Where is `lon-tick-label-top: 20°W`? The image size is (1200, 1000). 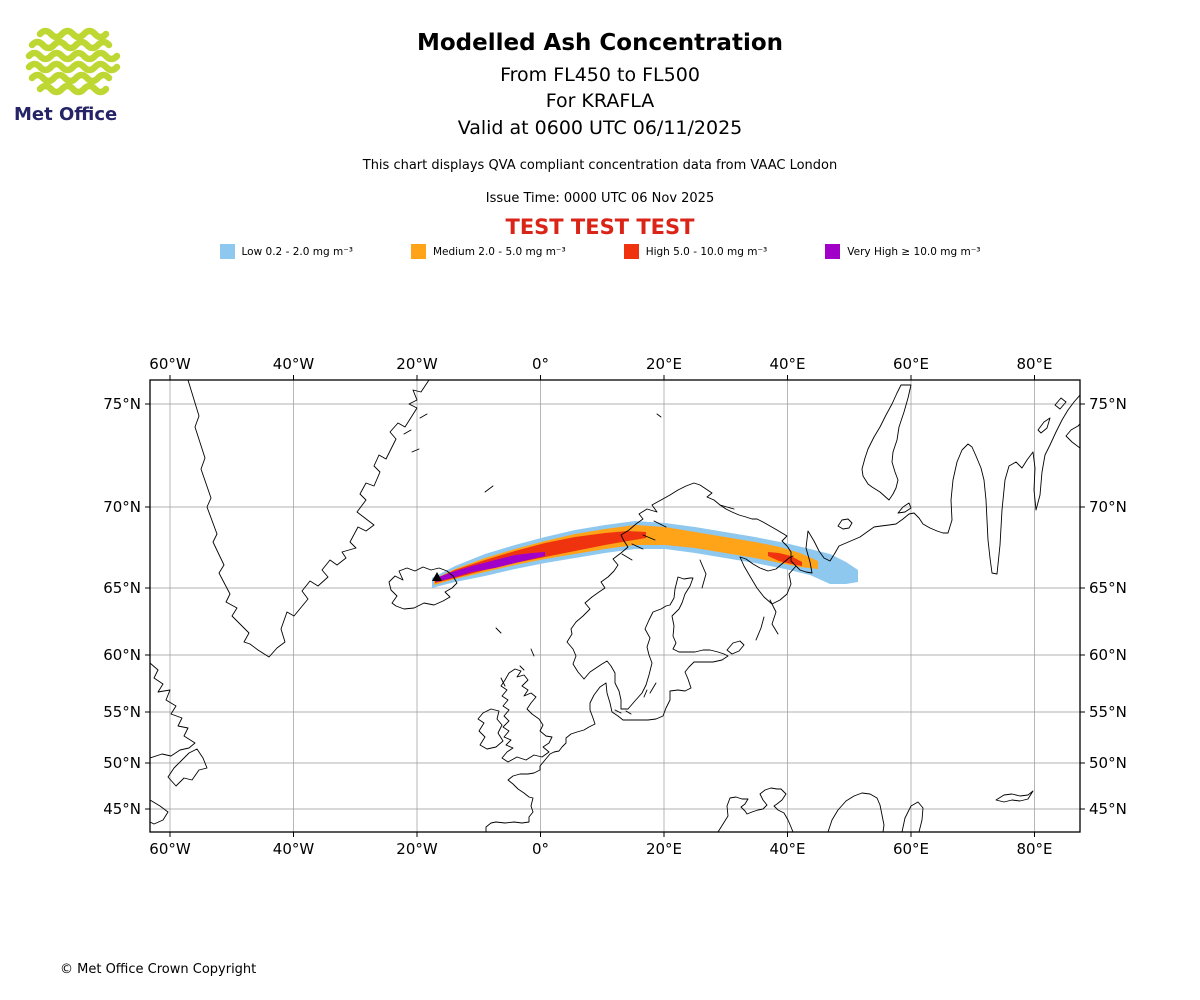 lon-tick-label-top: 20°W is located at coordinates (417, 364).